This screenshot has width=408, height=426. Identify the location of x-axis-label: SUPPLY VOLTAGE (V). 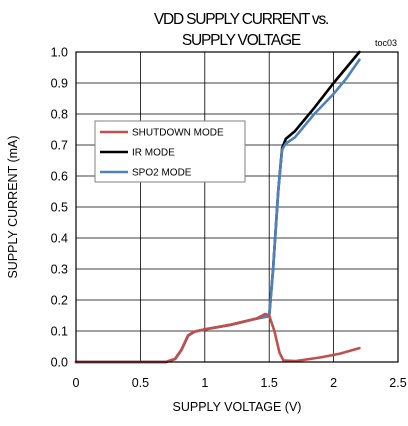
(237, 407).